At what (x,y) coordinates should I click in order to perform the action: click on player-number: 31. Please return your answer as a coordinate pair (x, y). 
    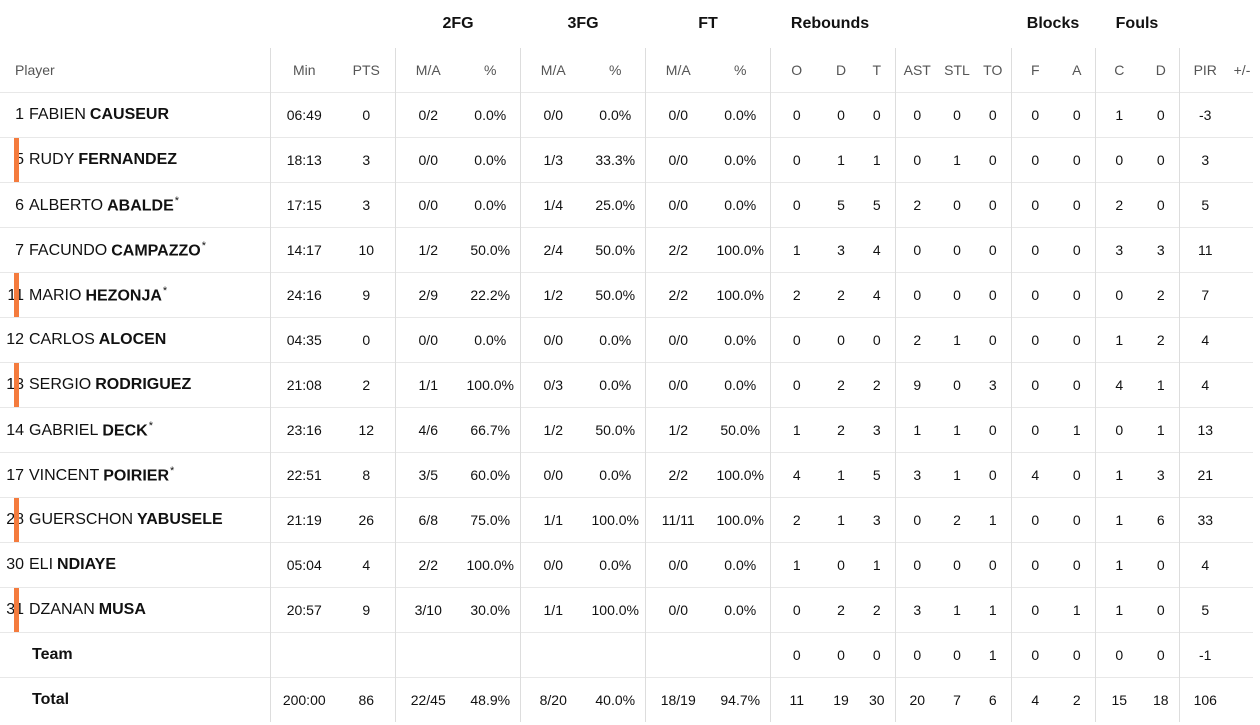
    Looking at the image, I should click on (12, 610).